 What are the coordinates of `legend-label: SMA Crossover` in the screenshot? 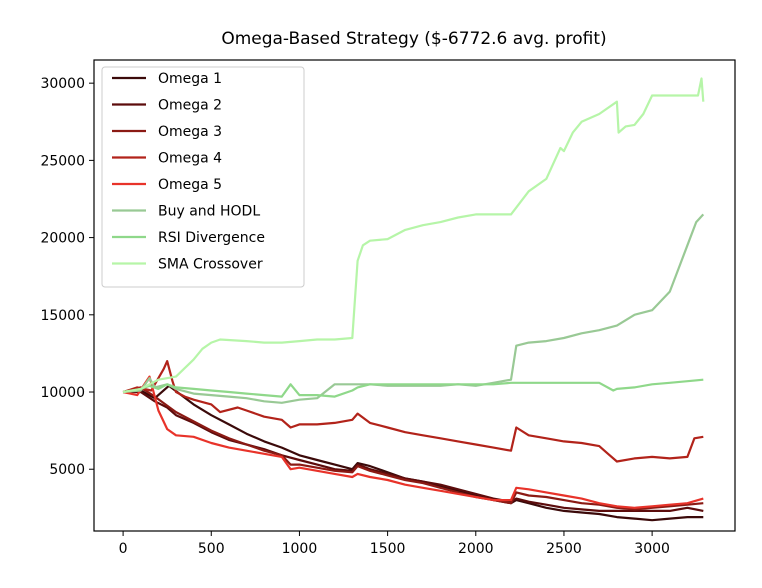 It's located at (210, 265).